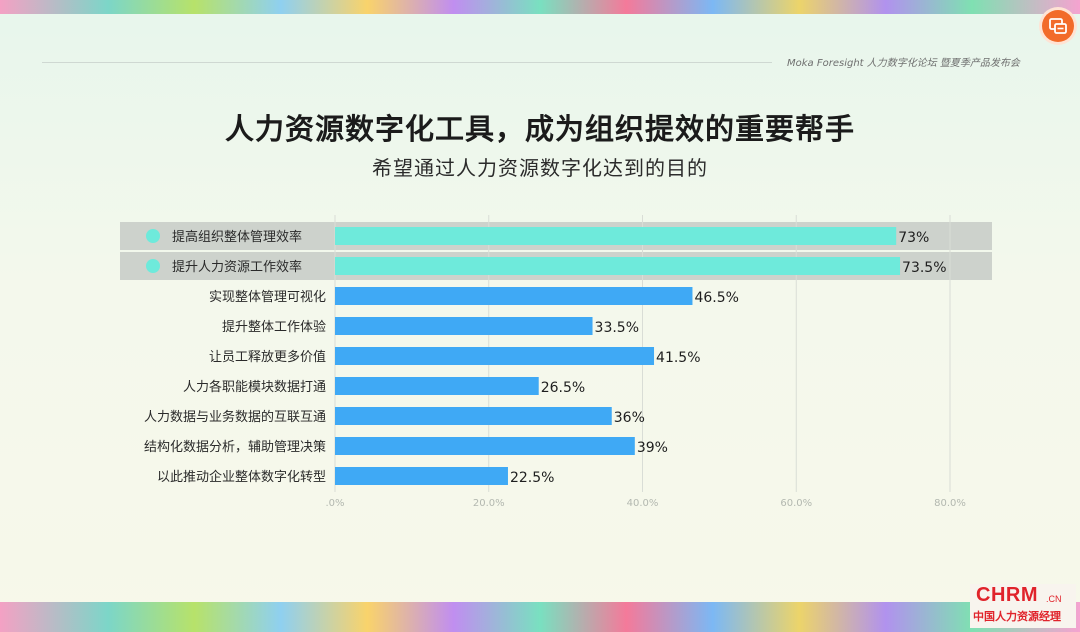 The width and height of the screenshot is (1080, 632). Describe the element at coordinates (235, 417) in the screenshot. I see `category-label: 人力数据与业务数据的互联互通` at that location.